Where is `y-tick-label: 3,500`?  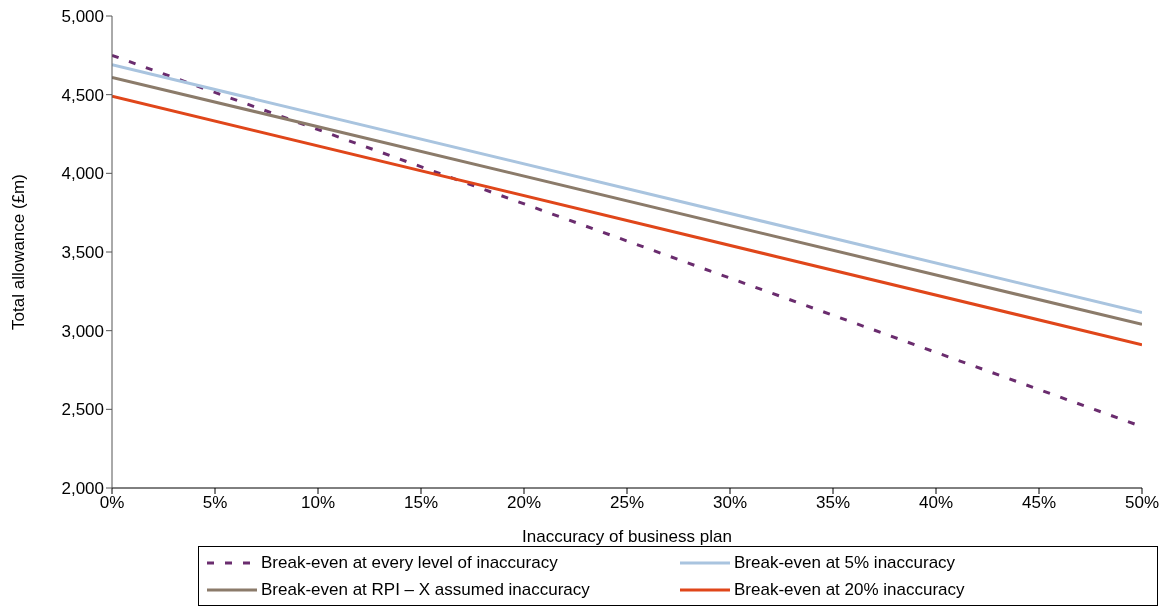
y-tick-label: 3,500 is located at coordinates (82, 253).